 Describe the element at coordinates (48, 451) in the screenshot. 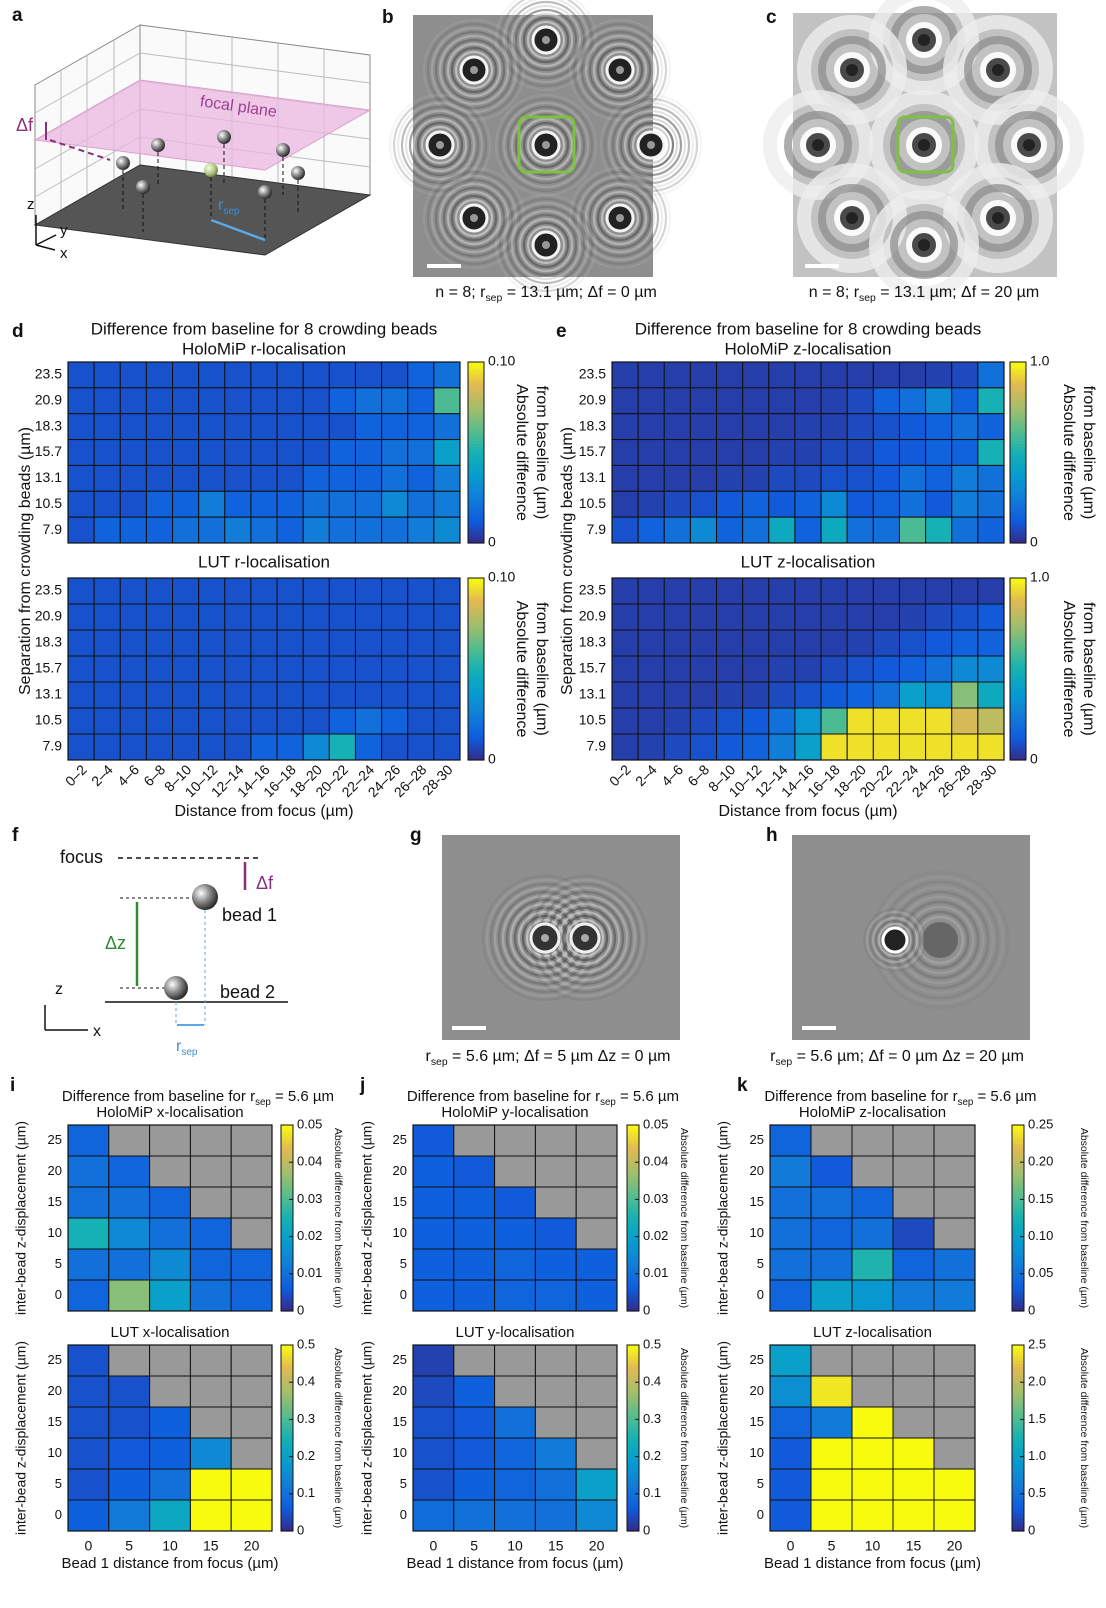

I see `y-tick-label: 15.7` at that location.